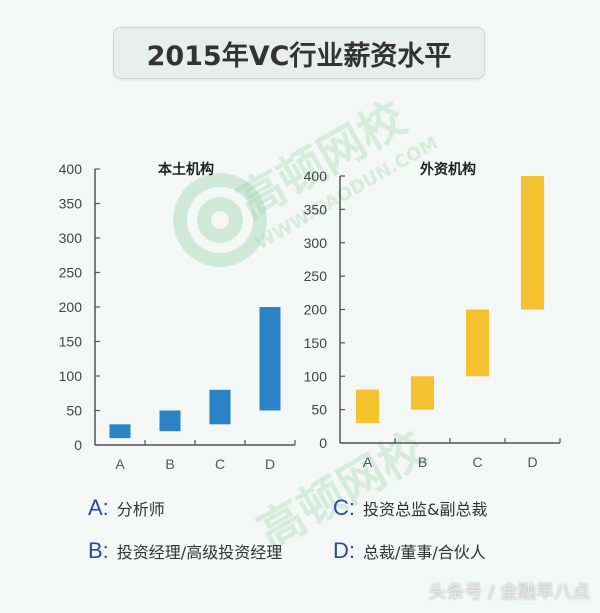 The width and height of the screenshot is (600, 613). What do you see at coordinates (140, 509) in the screenshot?
I see `legend-label: 分析师` at bounding box center [140, 509].